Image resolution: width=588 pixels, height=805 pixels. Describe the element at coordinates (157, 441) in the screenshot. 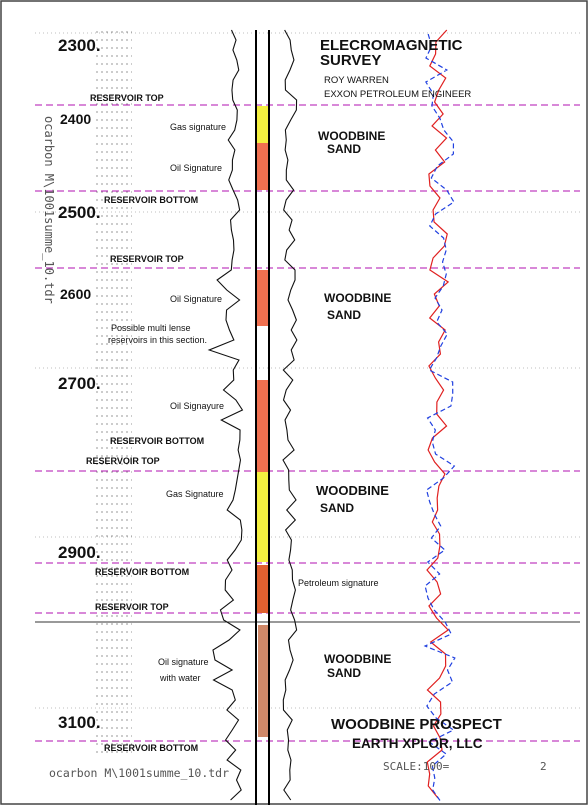

I see `reservoir-label-bottom-2: RESERVOIR BOTTOM` at that location.